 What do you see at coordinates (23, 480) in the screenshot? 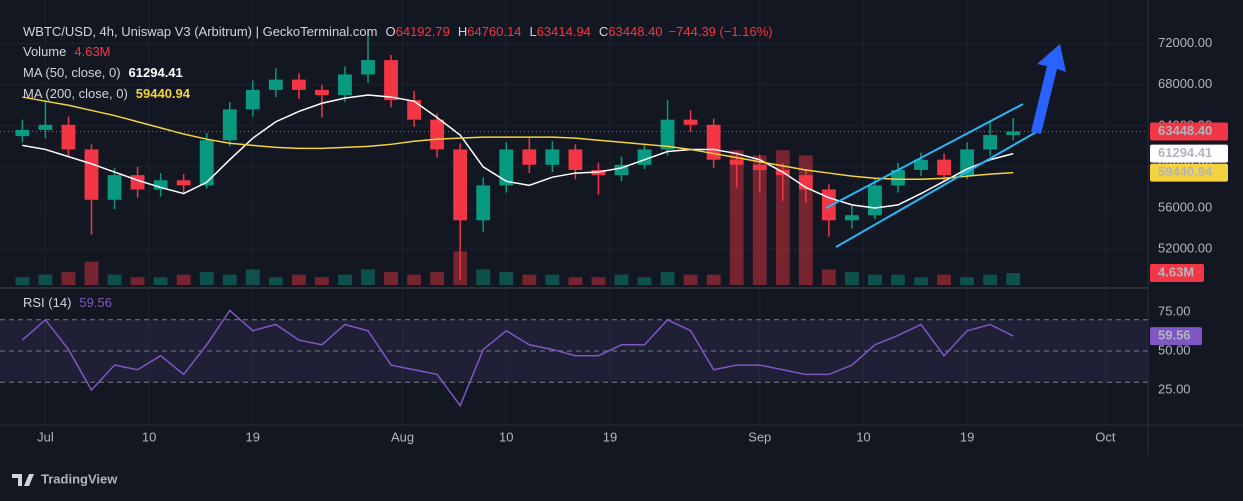
I see `logo-icon` at bounding box center [23, 480].